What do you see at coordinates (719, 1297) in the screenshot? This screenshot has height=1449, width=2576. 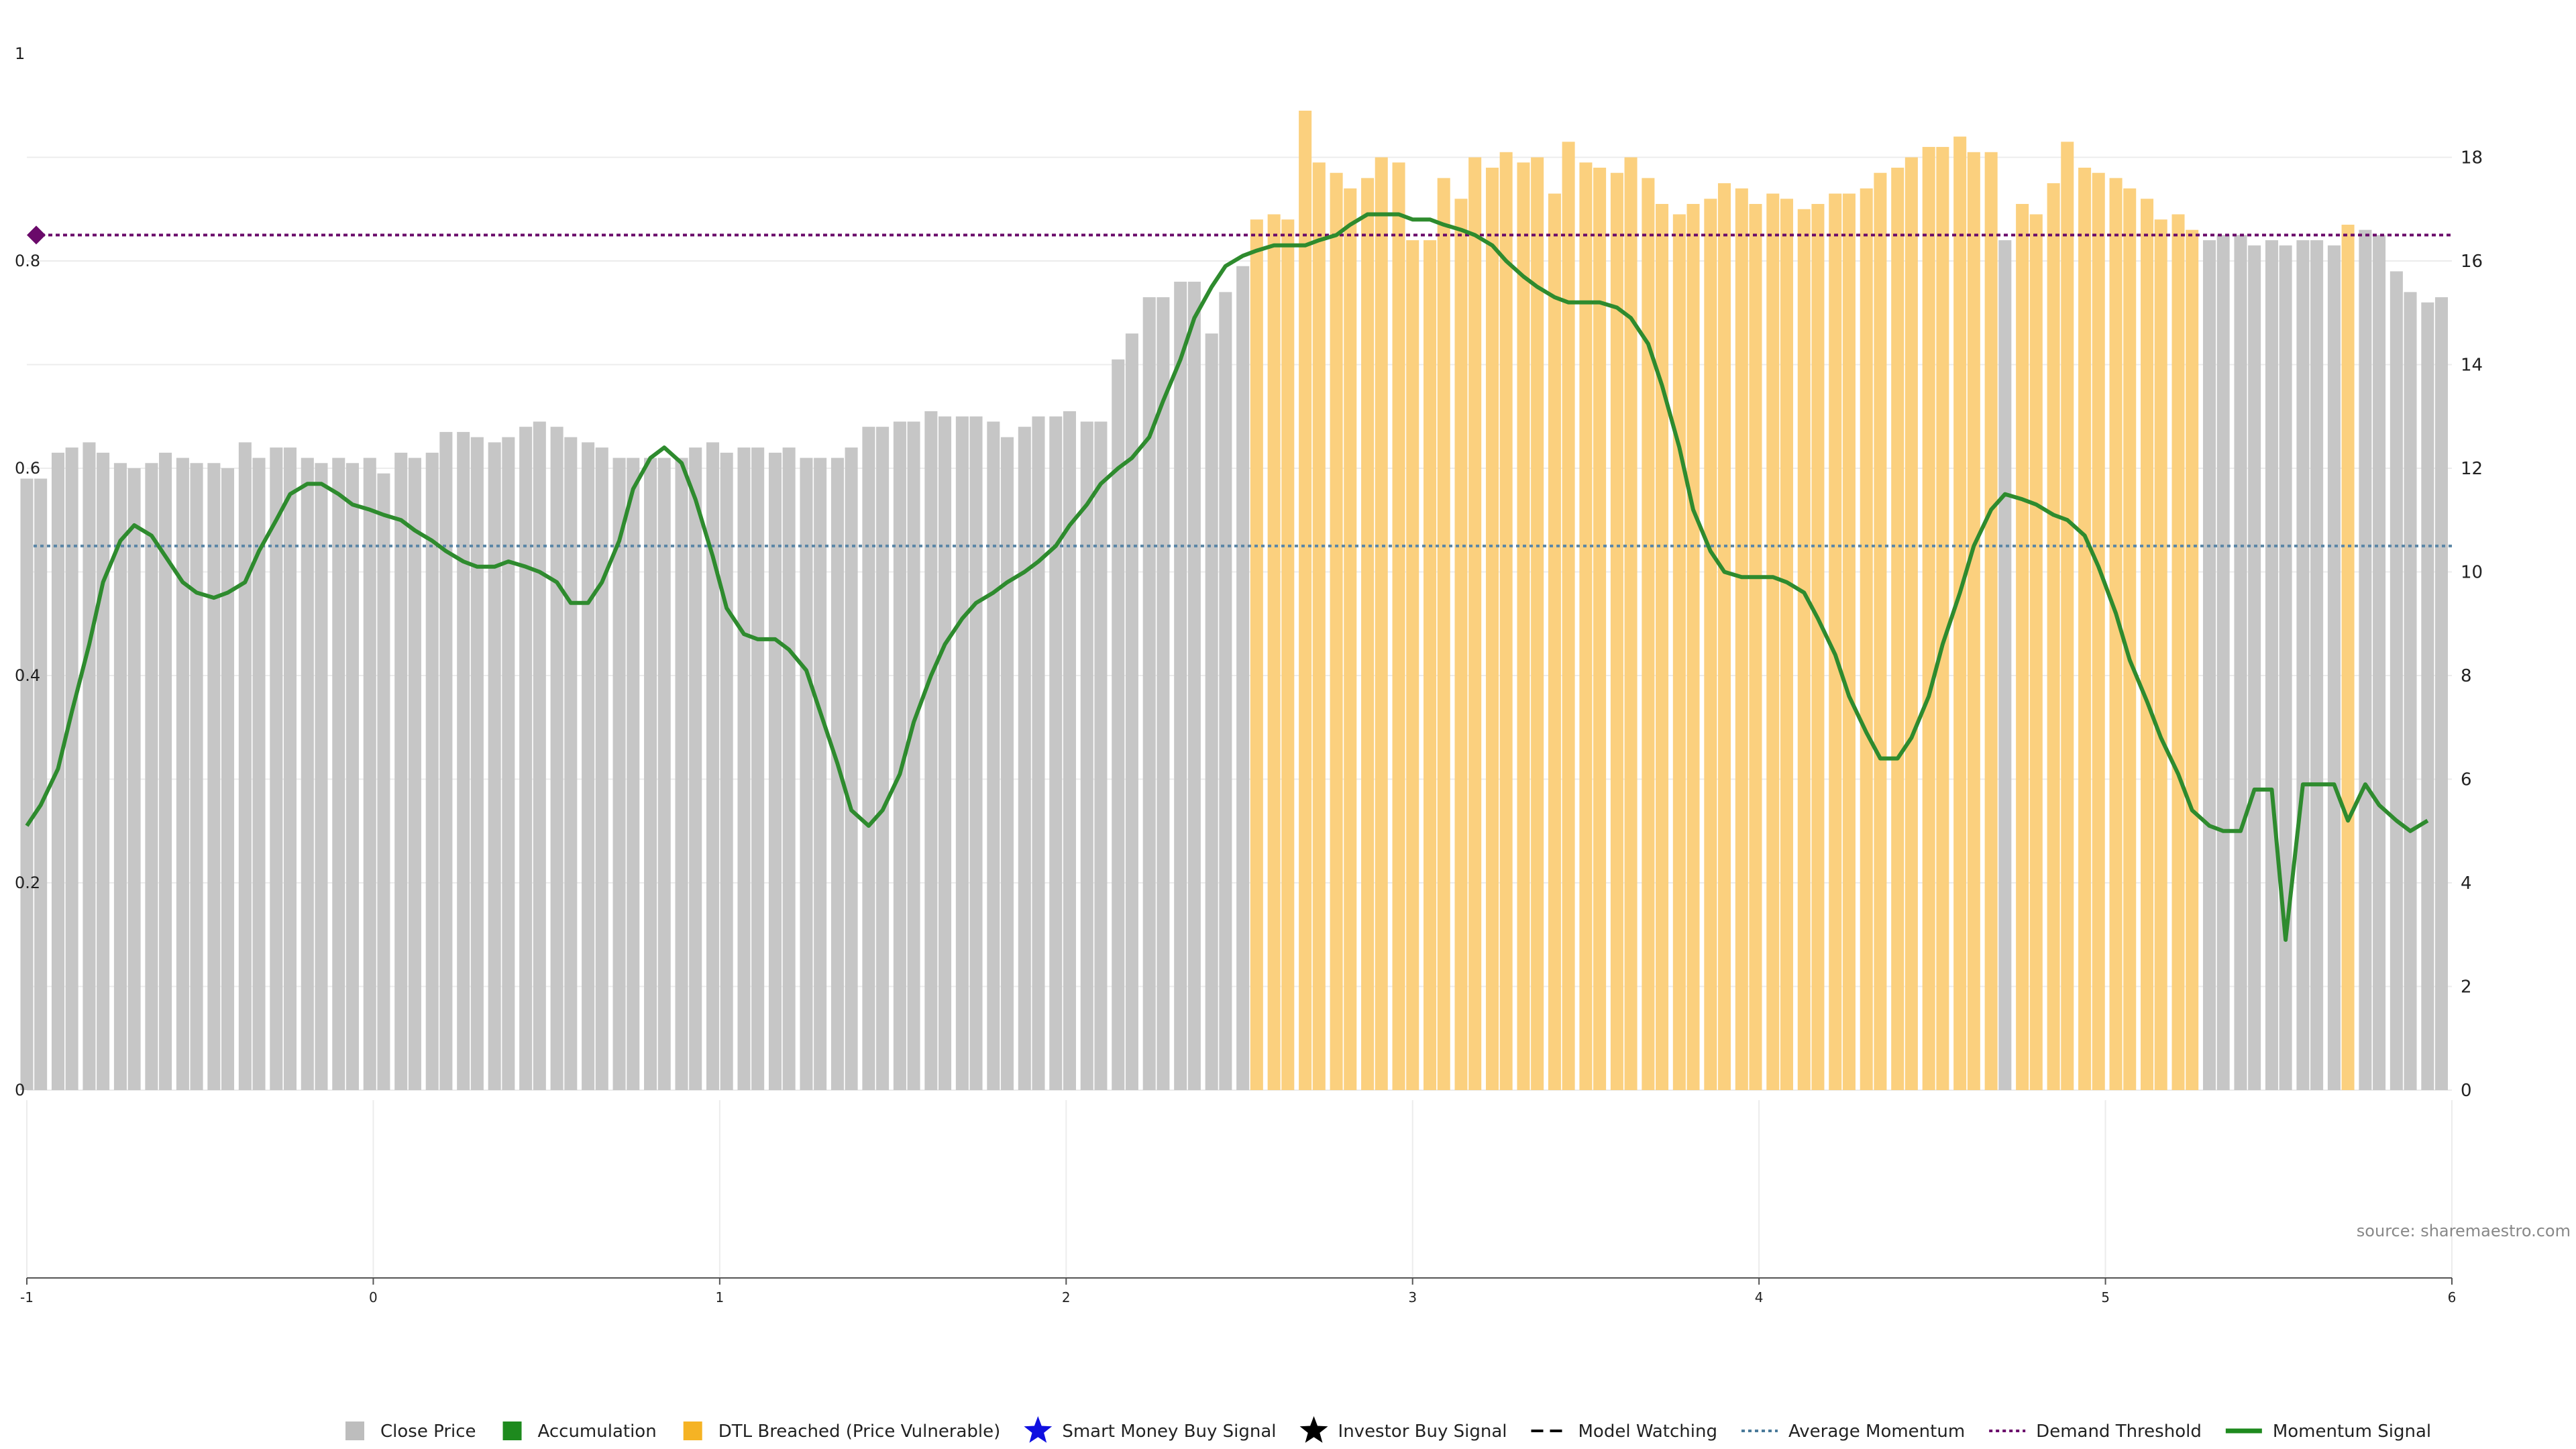 I see `x-tick-label: 1` at bounding box center [719, 1297].